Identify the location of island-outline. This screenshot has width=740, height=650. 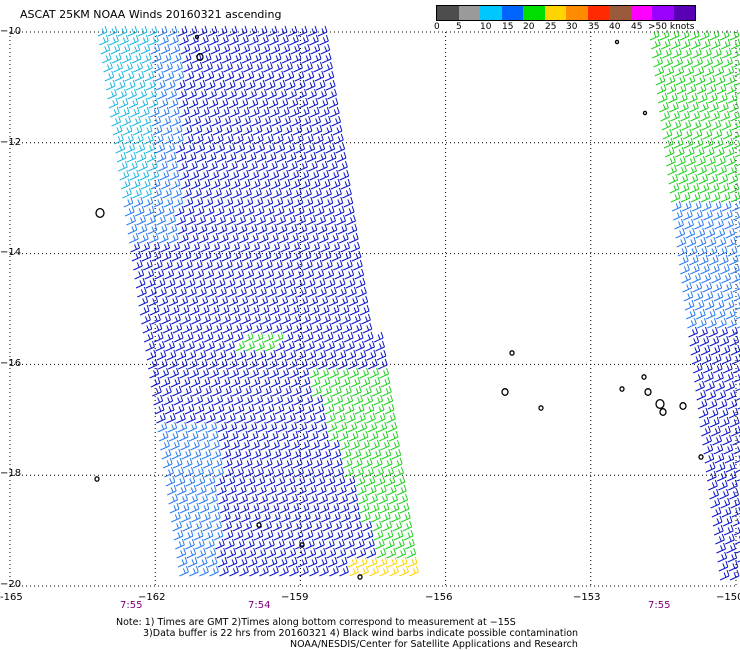
(360, 577).